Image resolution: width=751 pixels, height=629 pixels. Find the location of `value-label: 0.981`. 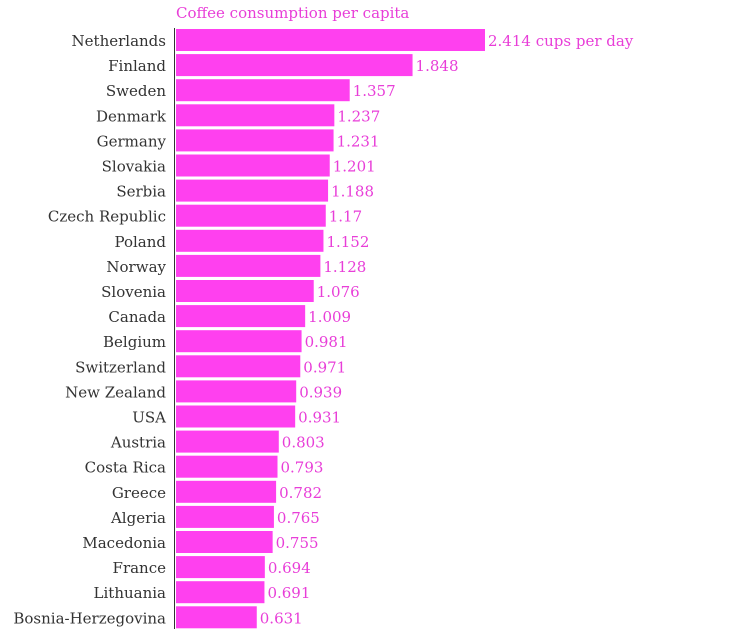

value-label: 0.981 is located at coordinates (326, 342).